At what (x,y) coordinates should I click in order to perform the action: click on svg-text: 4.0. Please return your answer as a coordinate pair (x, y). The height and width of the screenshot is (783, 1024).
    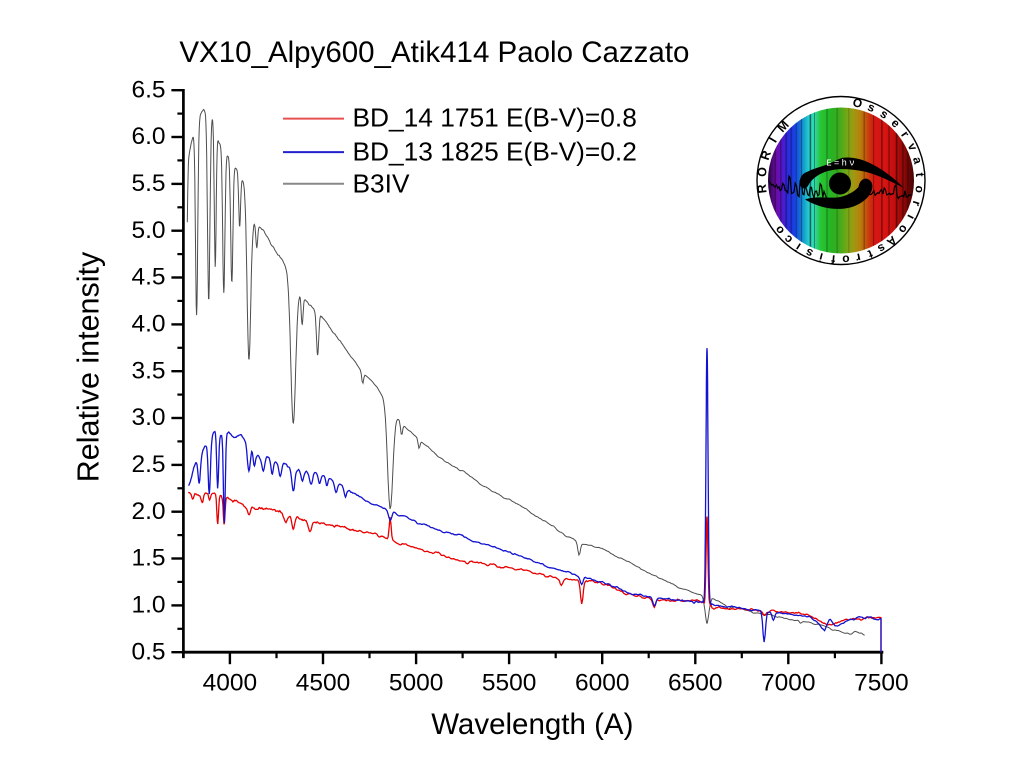
    Looking at the image, I should click on (148, 324).